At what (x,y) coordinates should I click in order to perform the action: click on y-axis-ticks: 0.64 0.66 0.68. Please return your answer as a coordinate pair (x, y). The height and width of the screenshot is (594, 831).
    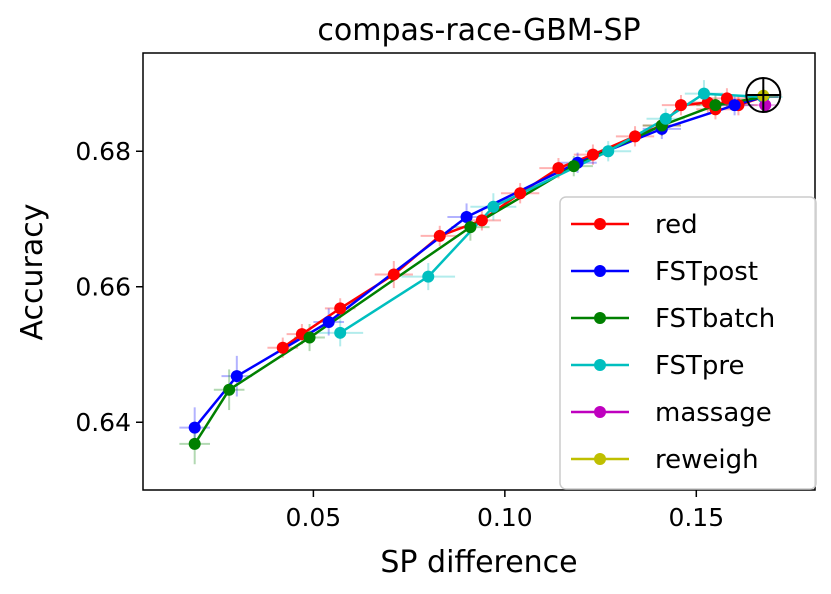
    Looking at the image, I should click on (109, 287).